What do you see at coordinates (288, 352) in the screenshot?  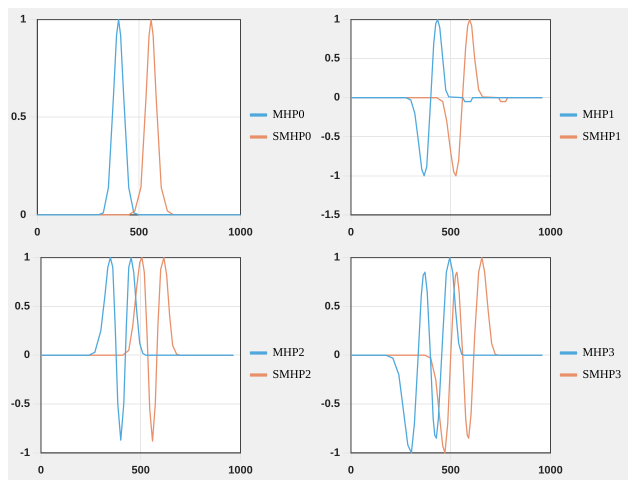 I see `legend-label: MHP2` at bounding box center [288, 352].